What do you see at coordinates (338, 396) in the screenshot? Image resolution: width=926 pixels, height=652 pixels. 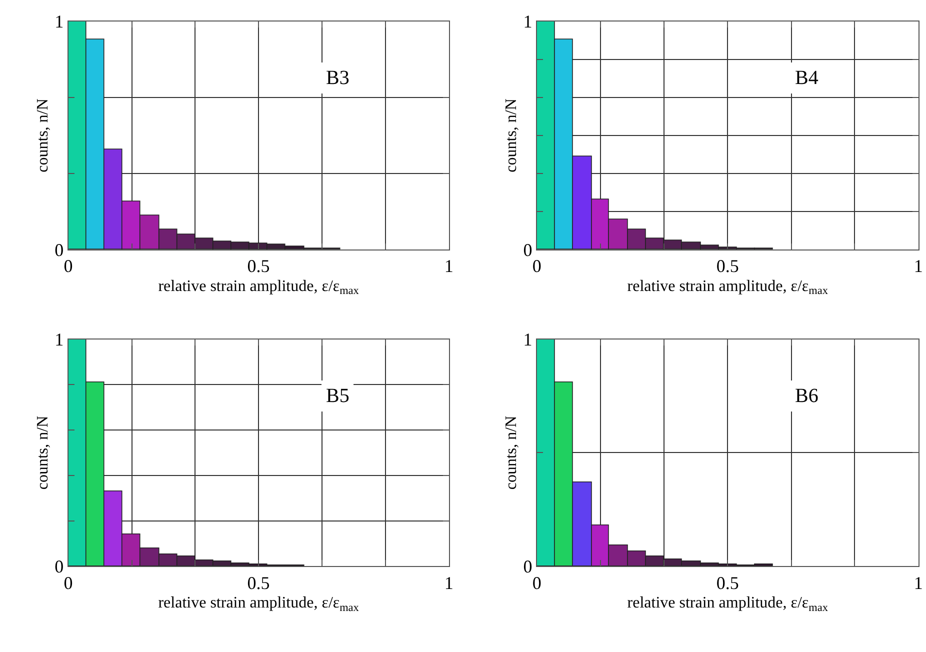 I see `annotation: B5` at bounding box center [338, 396].